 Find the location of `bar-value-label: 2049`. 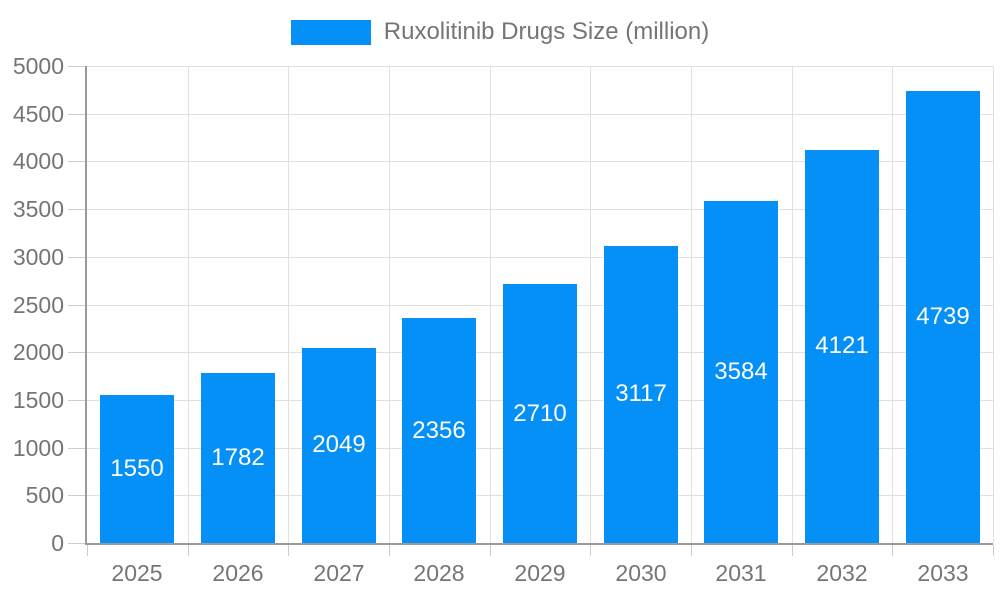

bar-value-label: 2049 is located at coordinates (339, 444).